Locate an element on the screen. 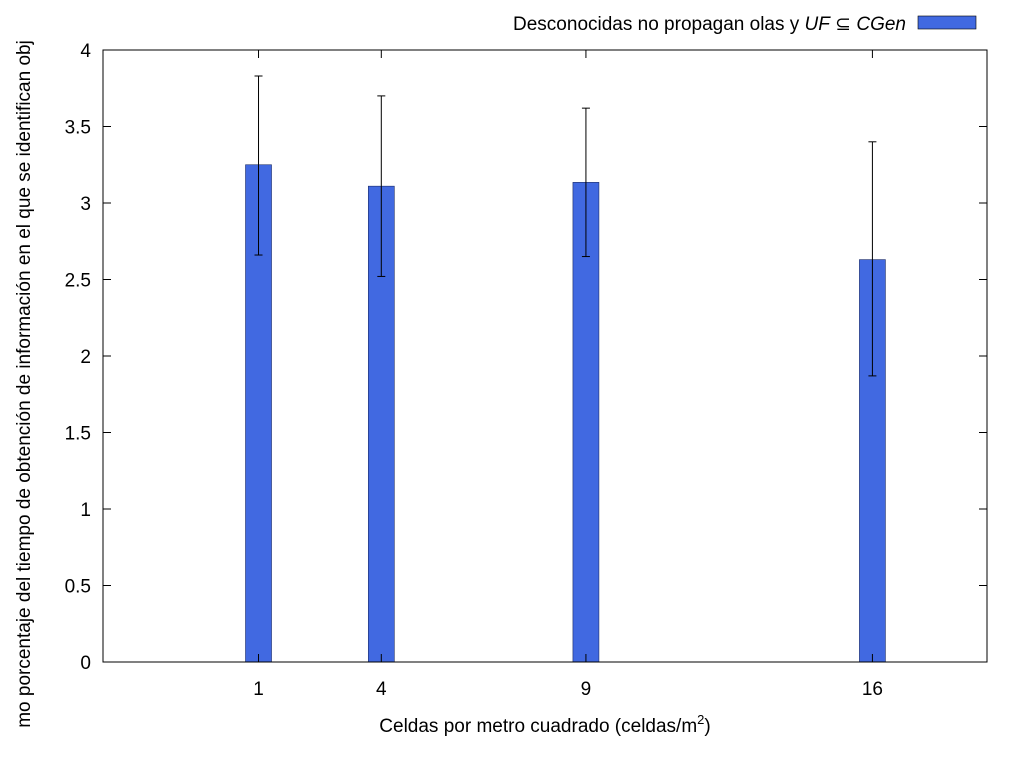 This screenshot has height=768, width=1024. x-tick-label: 1 is located at coordinates (258, 689).